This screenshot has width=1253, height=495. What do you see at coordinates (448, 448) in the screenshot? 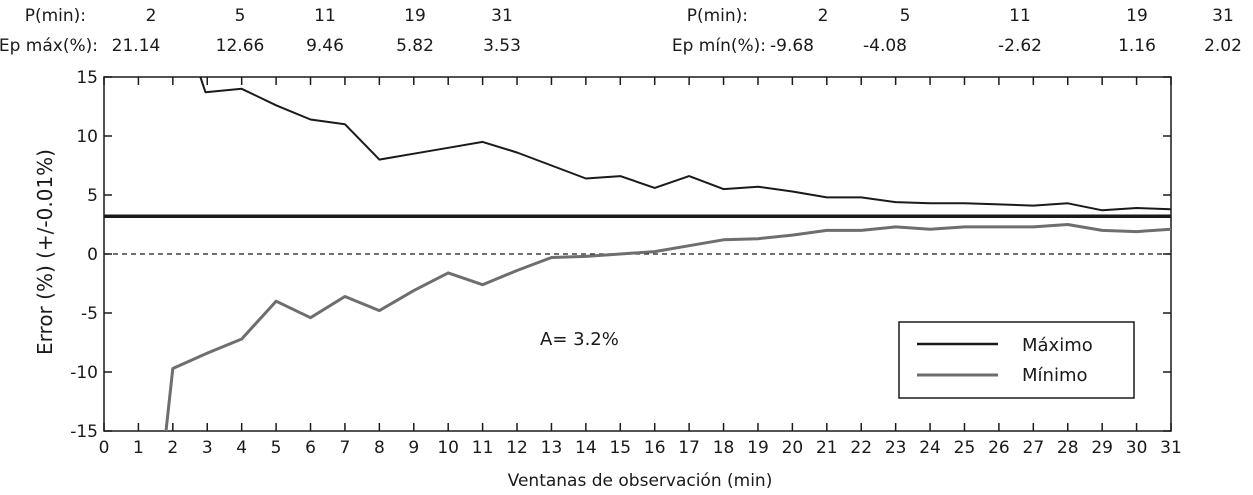
I see `x-tick-label: 10` at bounding box center [448, 448].